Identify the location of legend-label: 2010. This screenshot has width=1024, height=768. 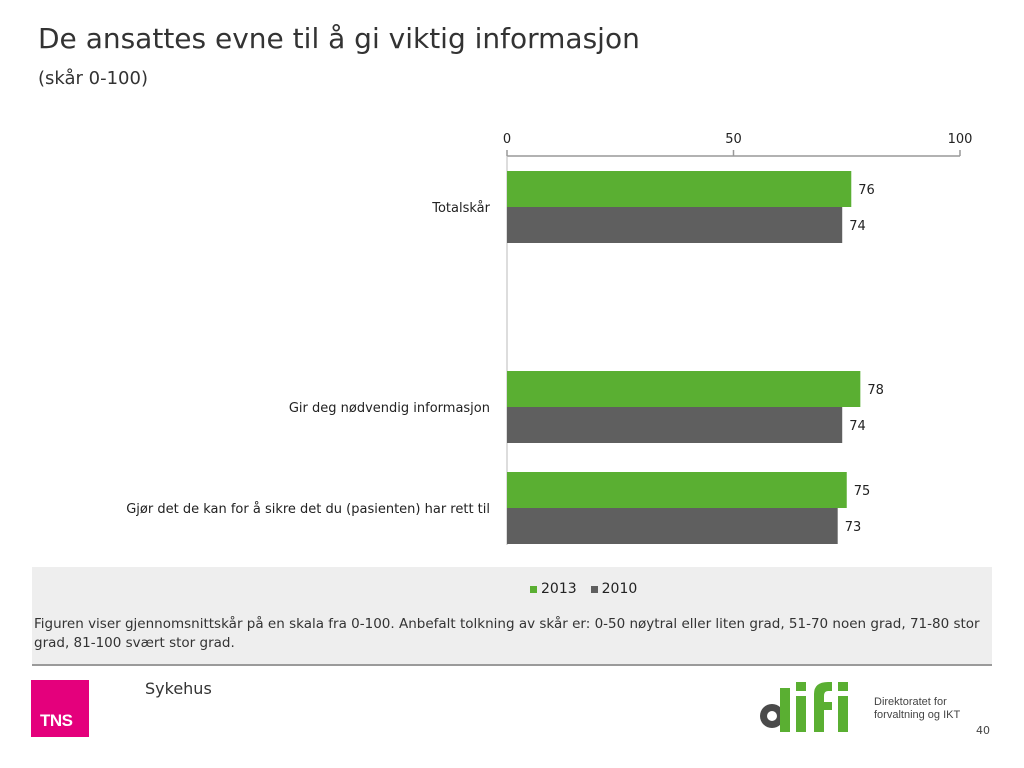
(619, 589).